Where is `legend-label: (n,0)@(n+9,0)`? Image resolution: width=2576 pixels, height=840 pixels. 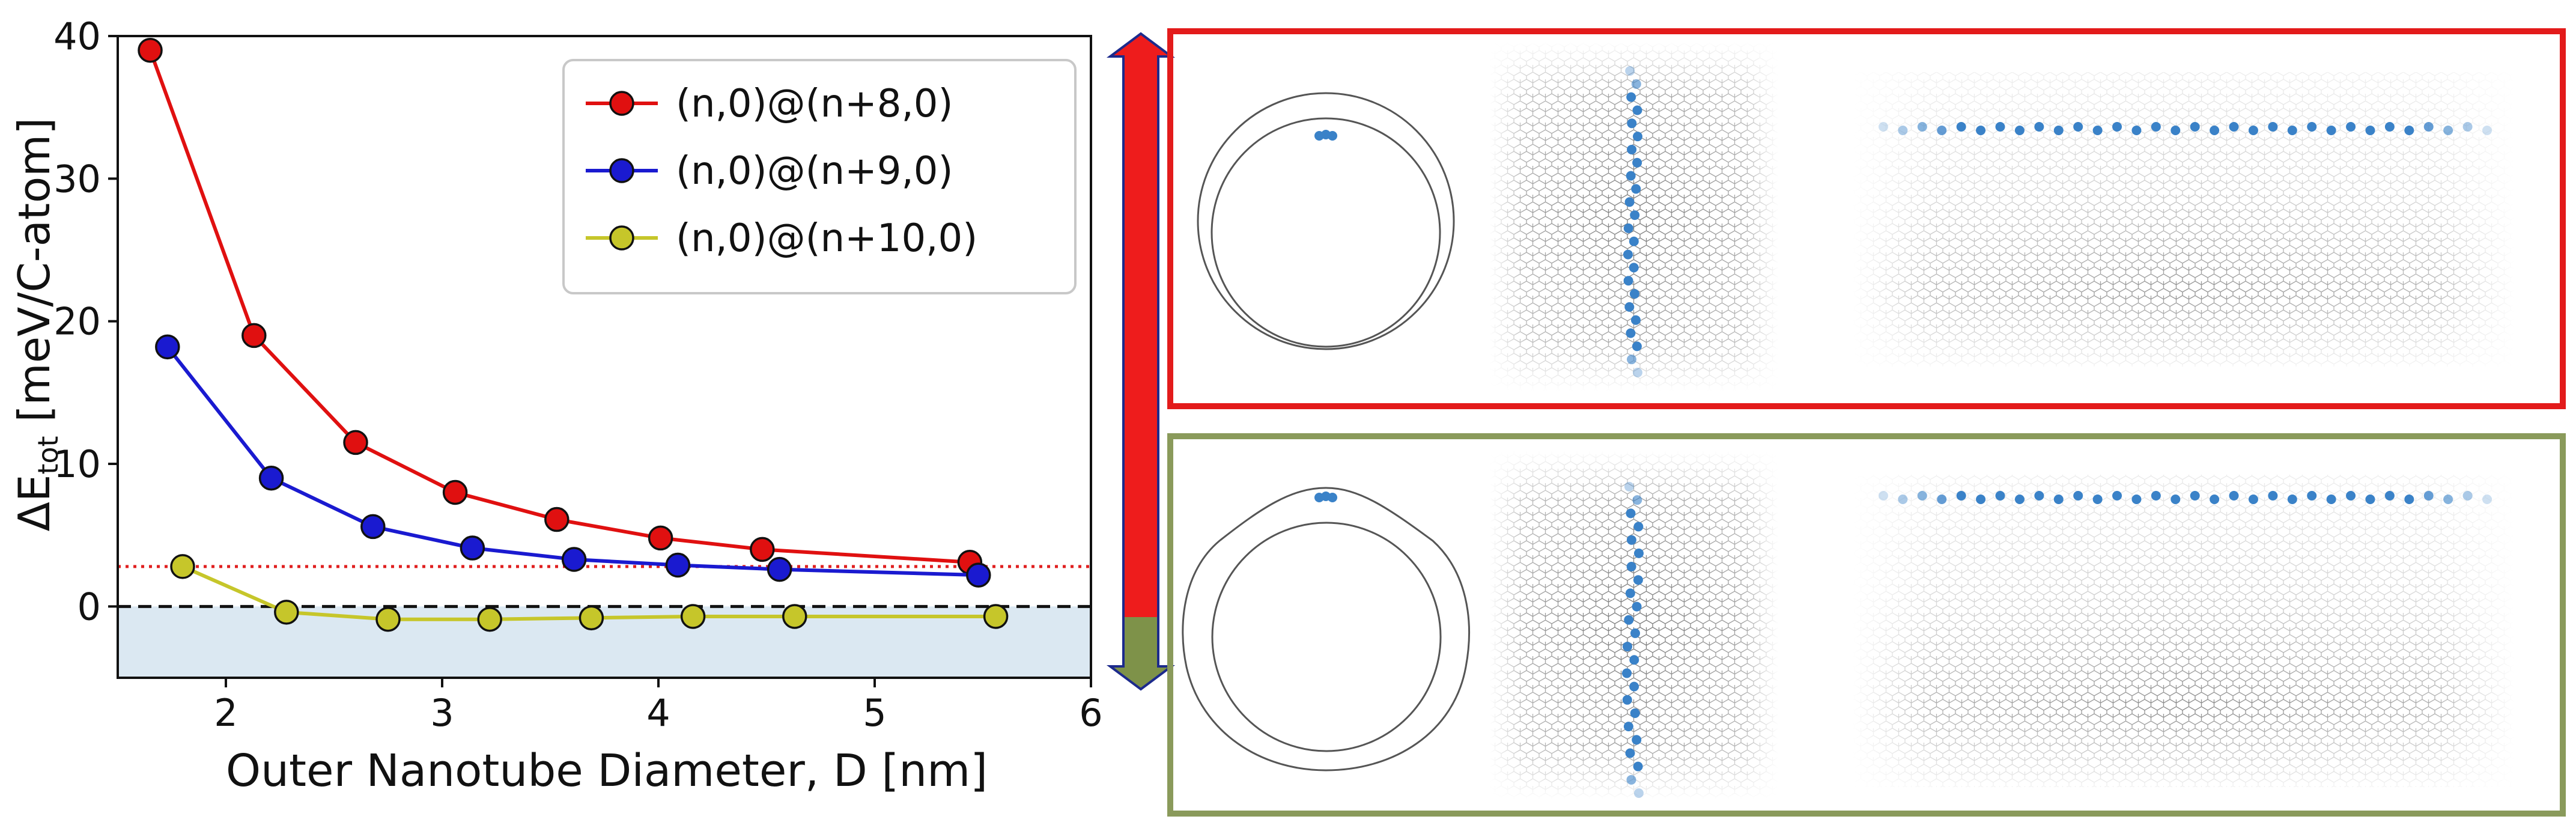
legend-label: (n,0)@(n+9,0) is located at coordinates (815, 171).